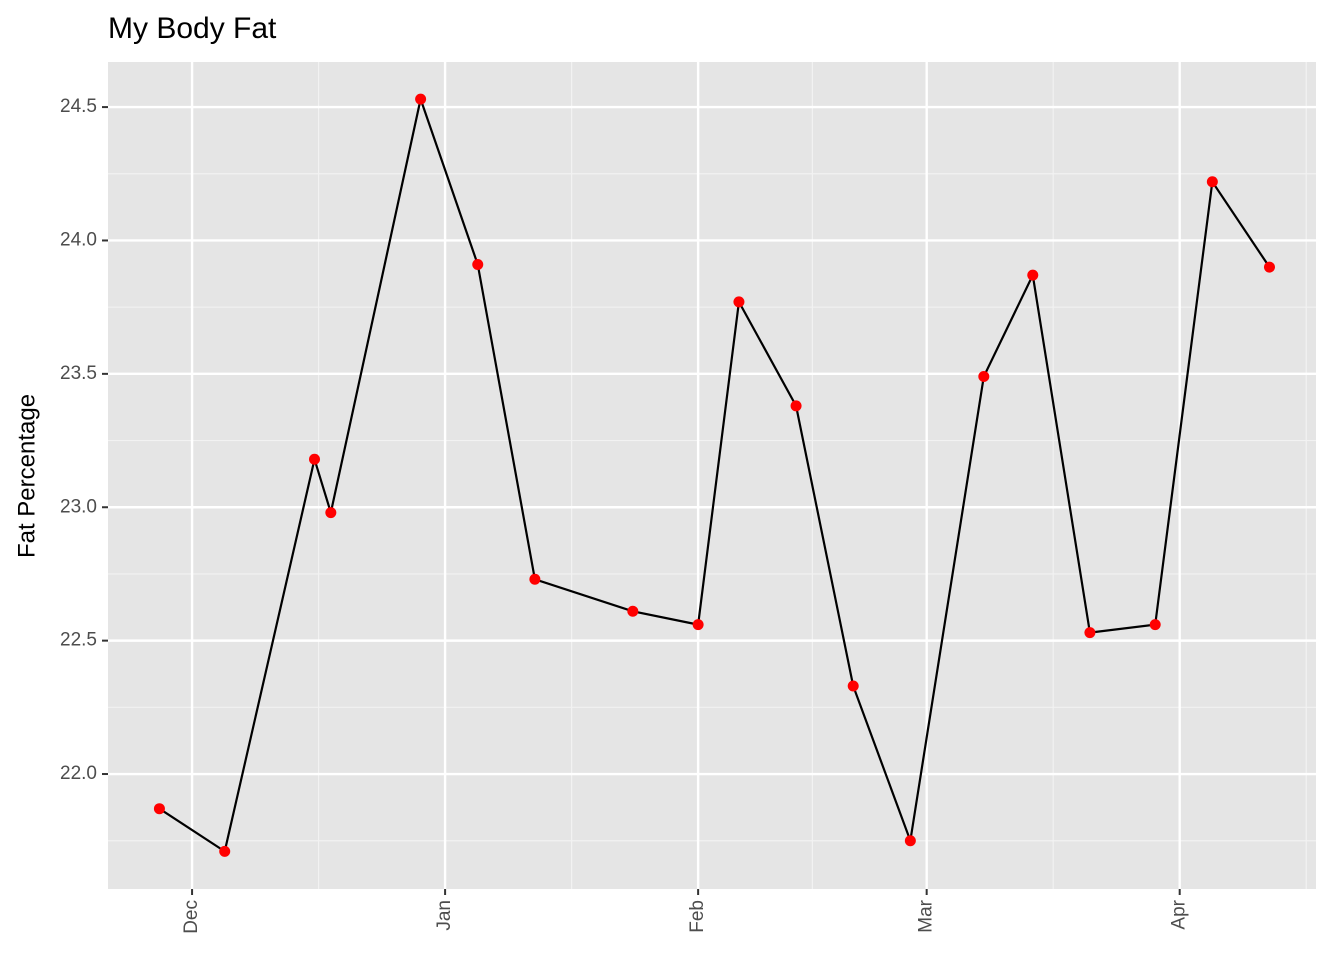  What do you see at coordinates (26, 476) in the screenshot?
I see `y-axis-title: Fat Percentage` at bounding box center [26, 476].